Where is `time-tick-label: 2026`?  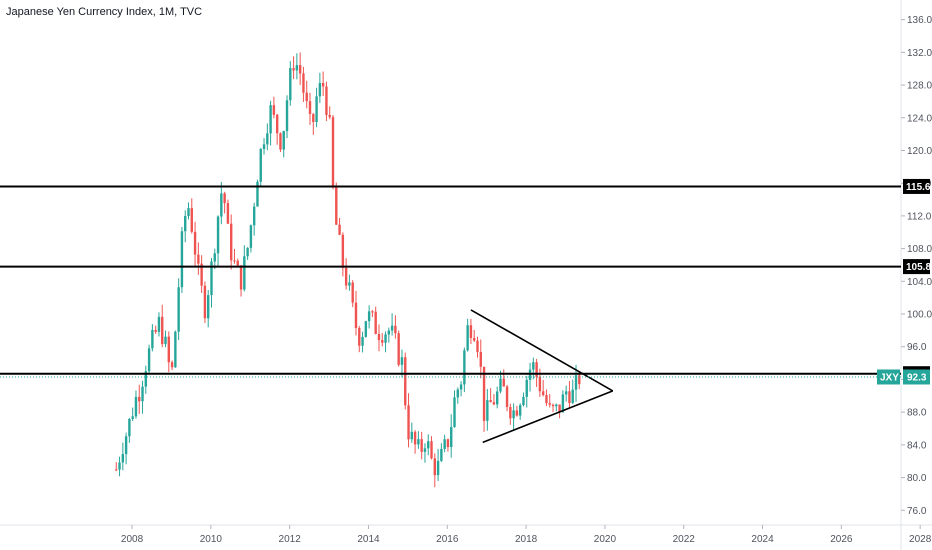 time-tick-label: 2026 is located at coordinates (841, 539).